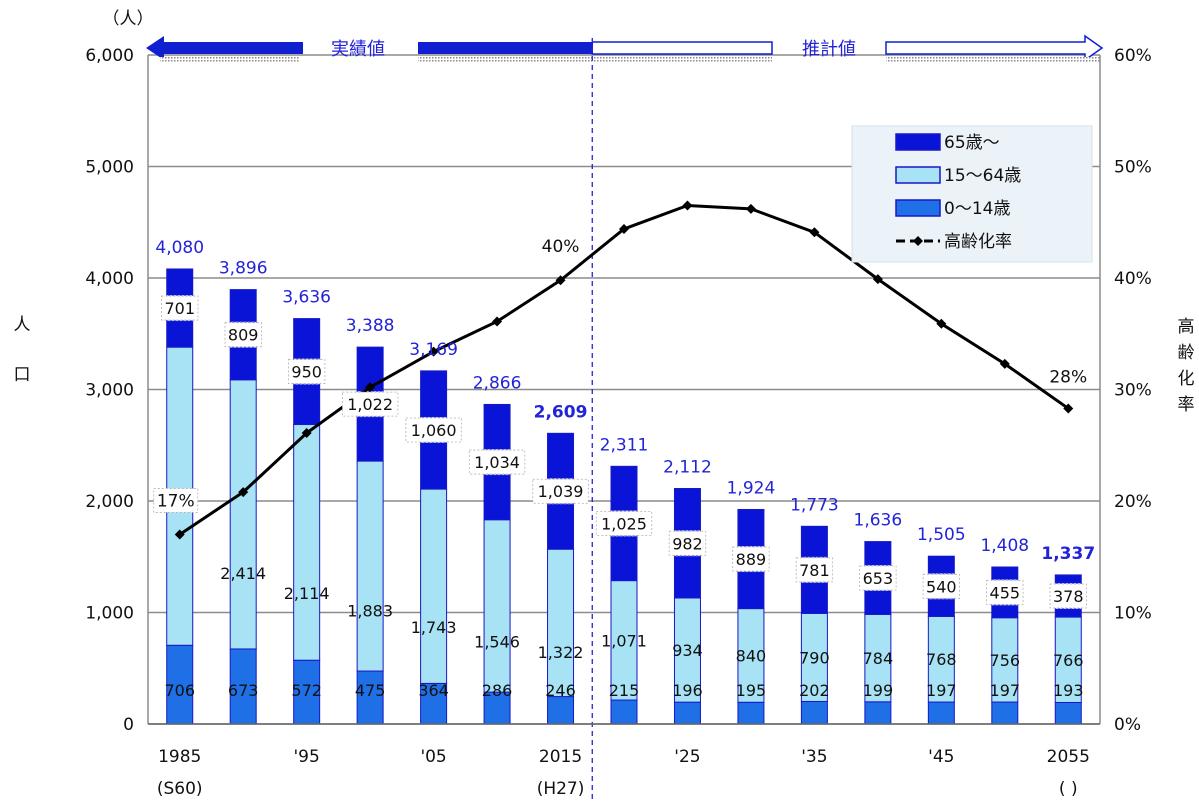  I want to click on value-label-65-plus: 1,022, so click(370, 404).